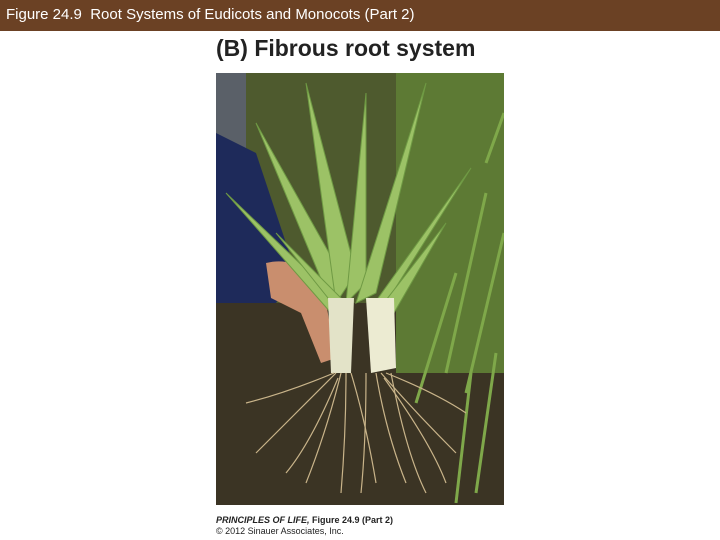  Describe the element at coordinates (263, 520) in the screenshot. I see `credit-book: PRINCIPLES OF LIFE,` at that location.